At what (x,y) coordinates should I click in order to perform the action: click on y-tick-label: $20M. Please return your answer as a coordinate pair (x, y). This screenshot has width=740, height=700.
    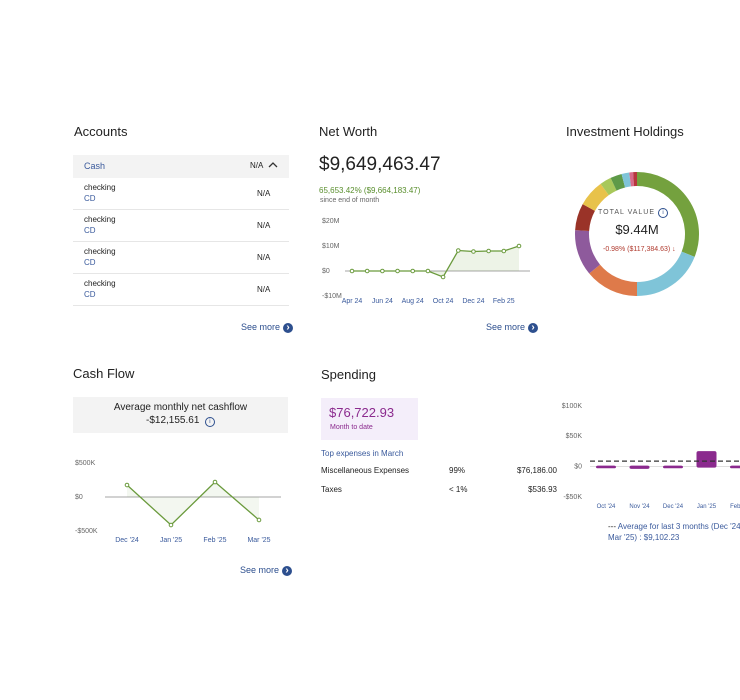
    Looking at the image, I should click on (331, 221).